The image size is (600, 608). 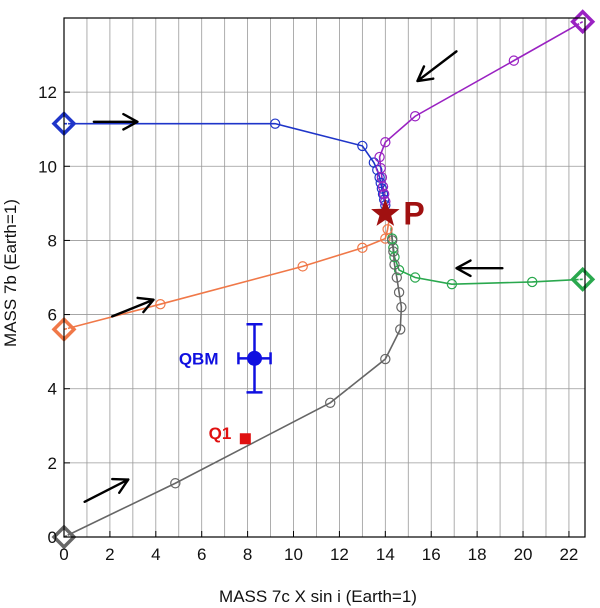 I want to click on green-track-start-marker, so click(x=583, y=279).